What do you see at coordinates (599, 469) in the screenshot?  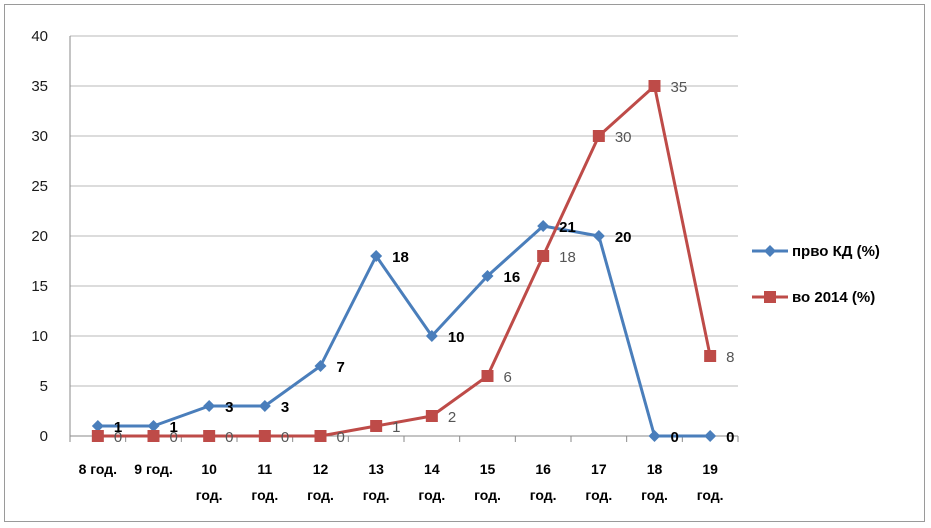 I see `x-tick-label: 17` at bounding box center [599, 469].